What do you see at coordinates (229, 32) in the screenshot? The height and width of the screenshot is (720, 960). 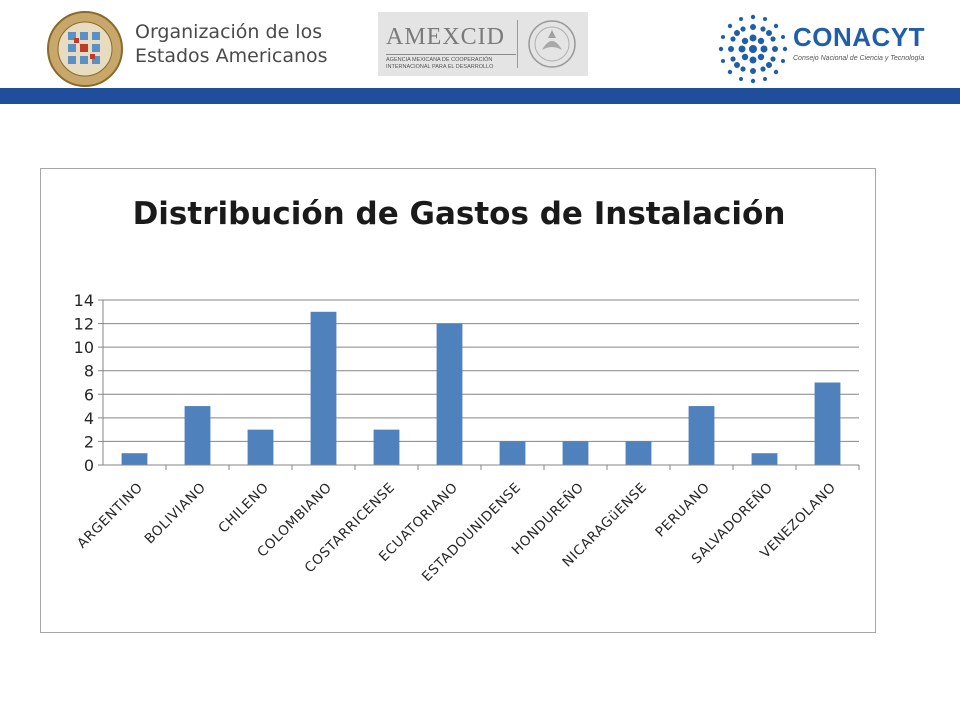 I see `oas-name-line1: Organización de los` at bounding box center [229, 32].